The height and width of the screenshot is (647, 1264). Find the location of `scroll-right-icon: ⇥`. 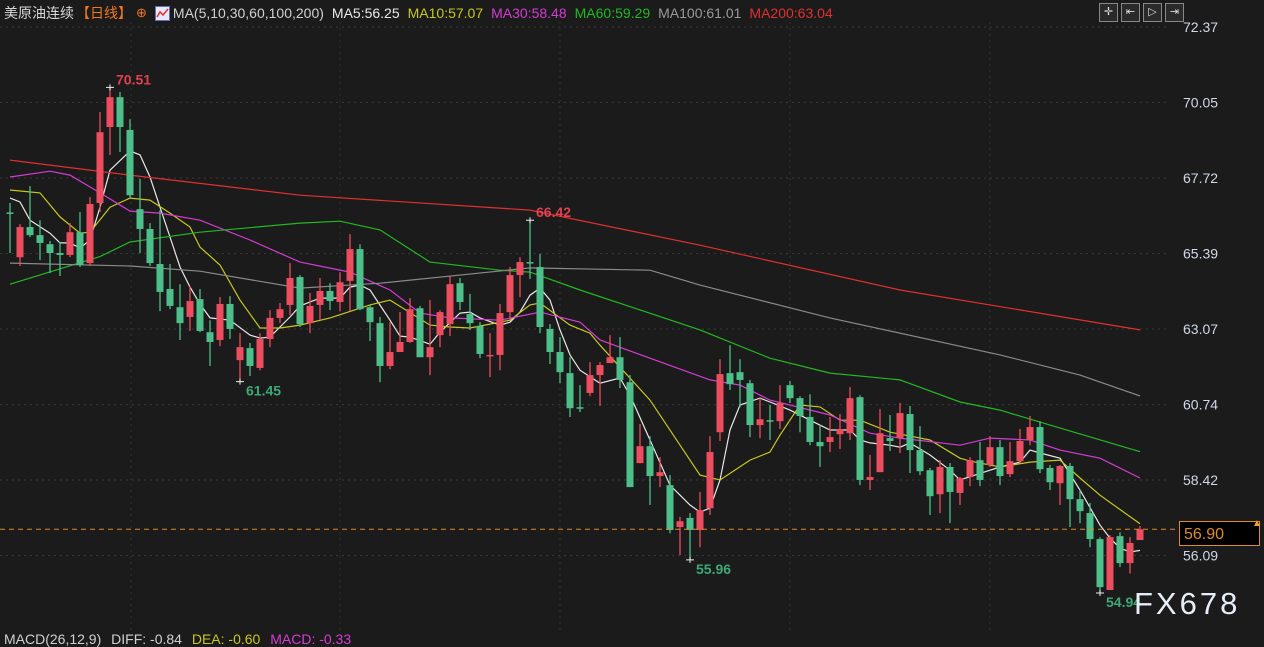

scroll-right-icon: ⇥ is located at coordinates (1174, 12).